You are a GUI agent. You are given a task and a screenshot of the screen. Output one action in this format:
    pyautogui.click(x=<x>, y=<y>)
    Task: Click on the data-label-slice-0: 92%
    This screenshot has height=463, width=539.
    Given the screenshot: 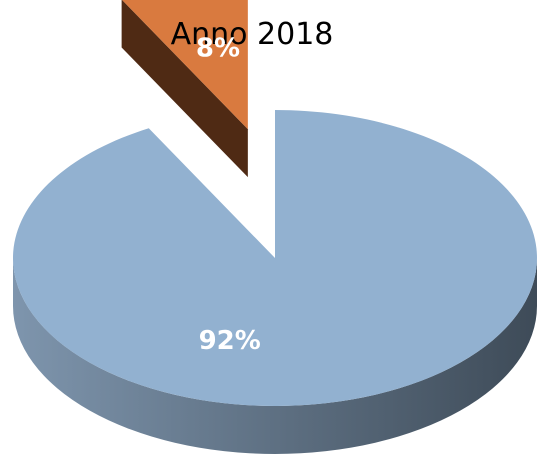 What is the action you would take?
    pyautogui.click(x=230, y=341)
    